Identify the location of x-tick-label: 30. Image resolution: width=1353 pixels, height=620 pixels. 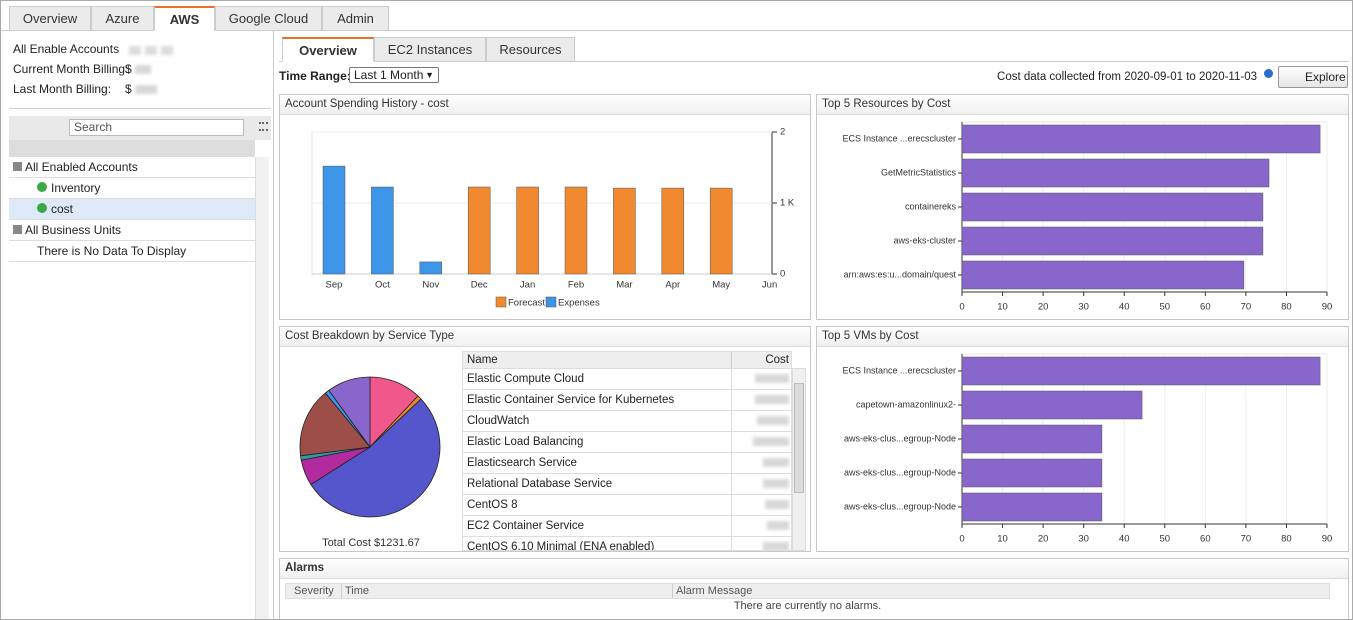
(1083, 307).